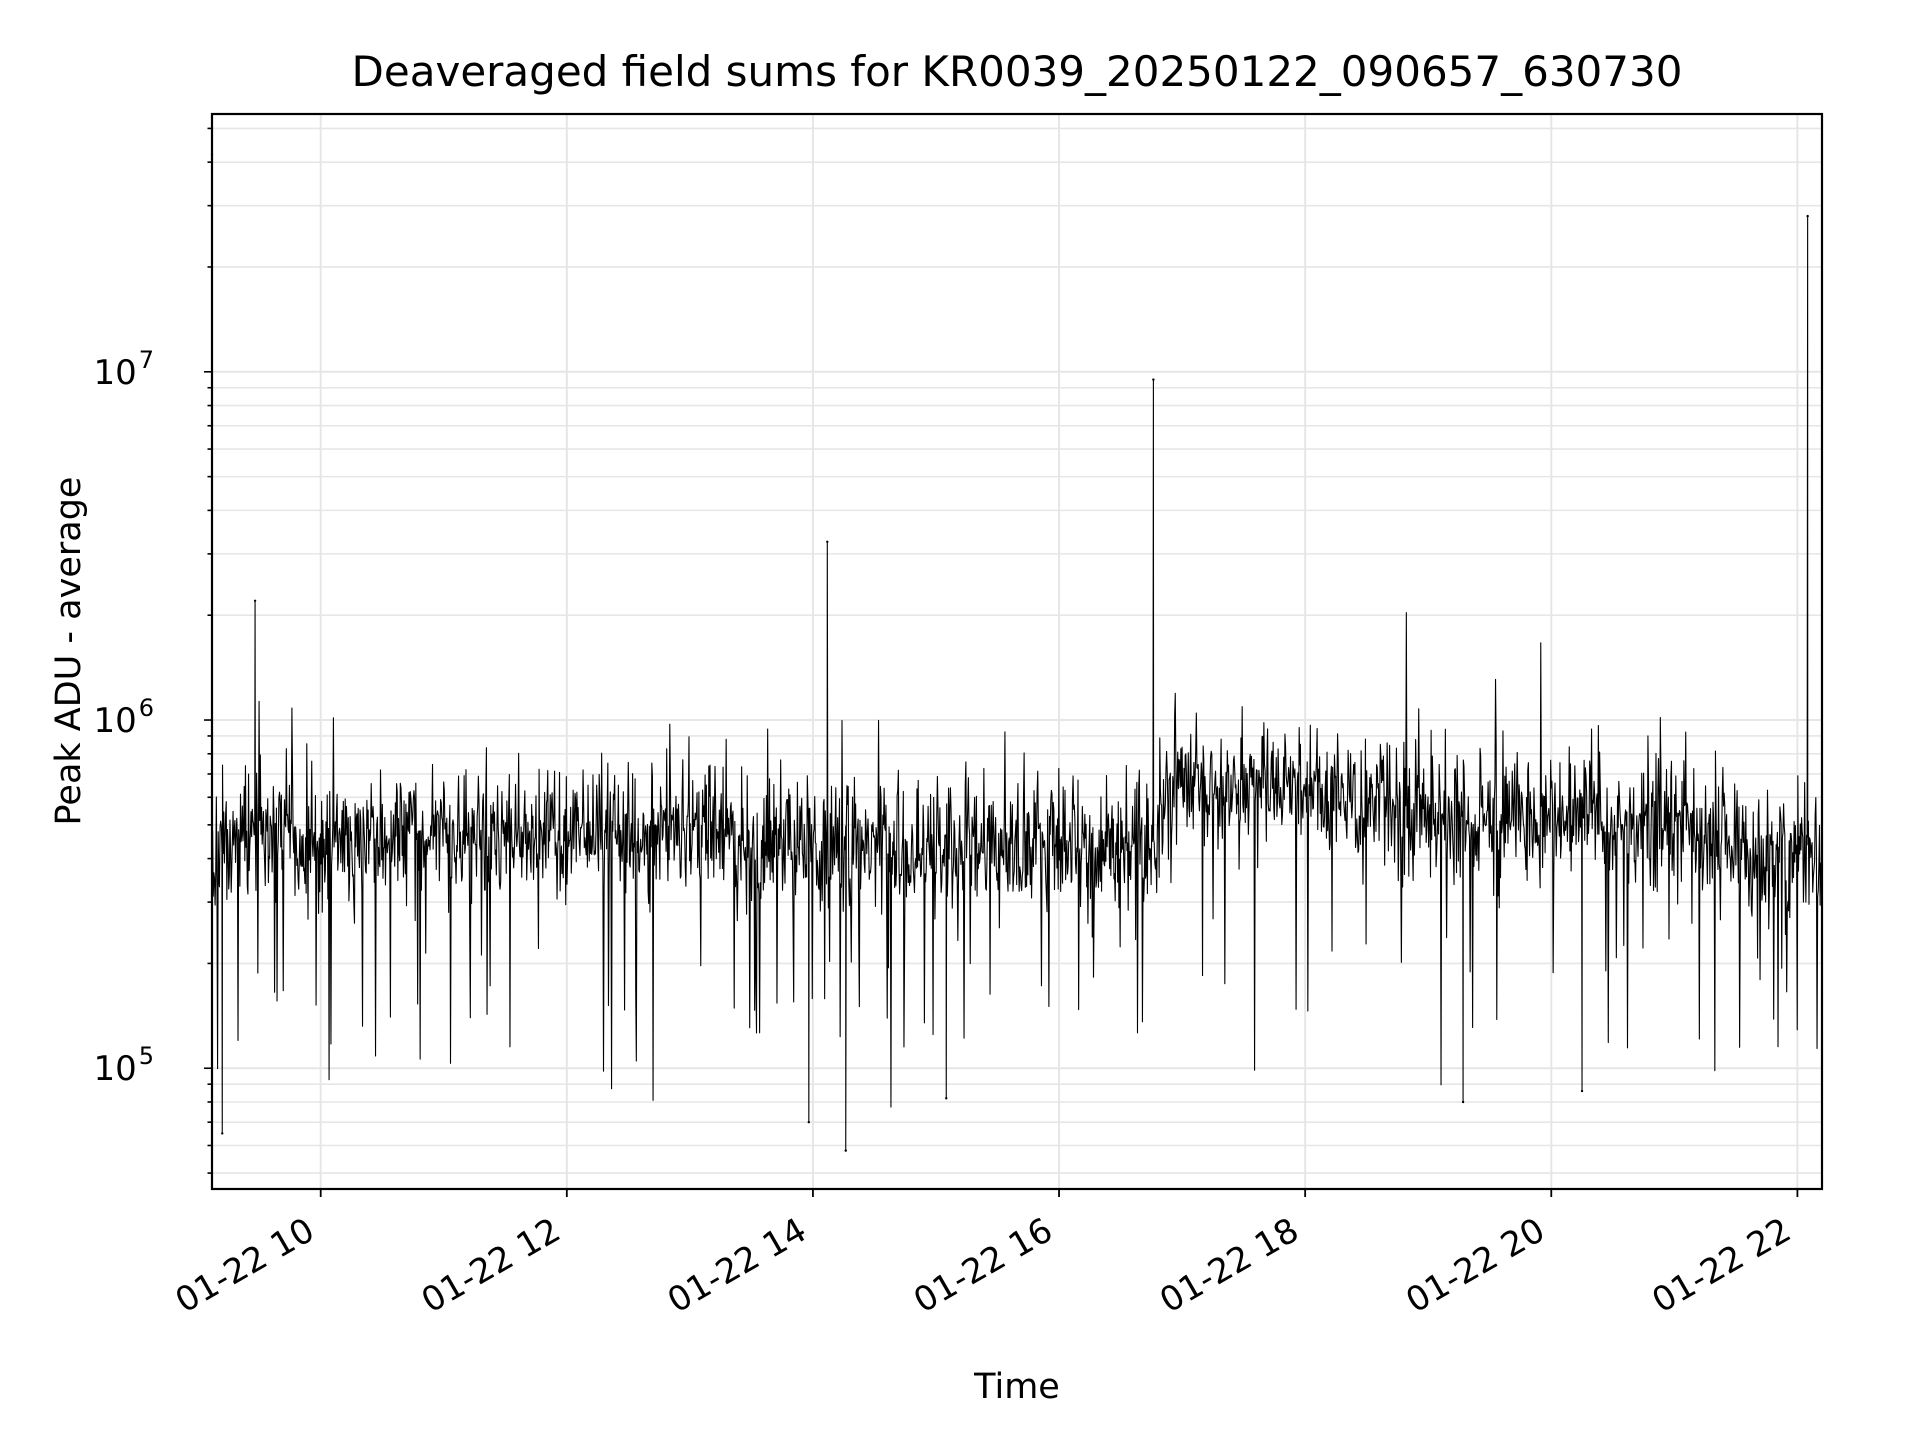 The width and height of the screenshot is (1920, 1440). What do you see at coordinates (123, 369) in the screenshot?
I see `y-tick-label: 10⁷` at bounding box center [123, 369].